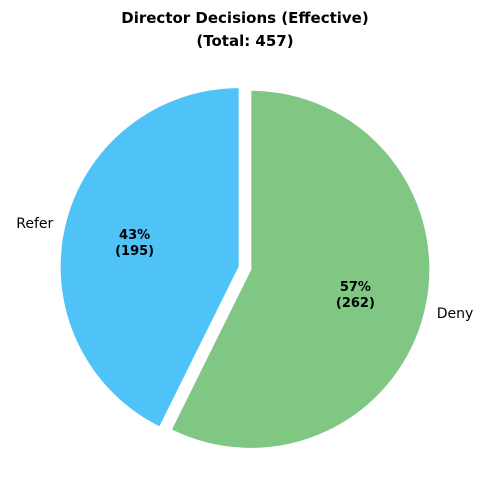  Describe the element at coordinates (455, 314) in the screenshot. I see `slice-label-deny: Deny` at that location.